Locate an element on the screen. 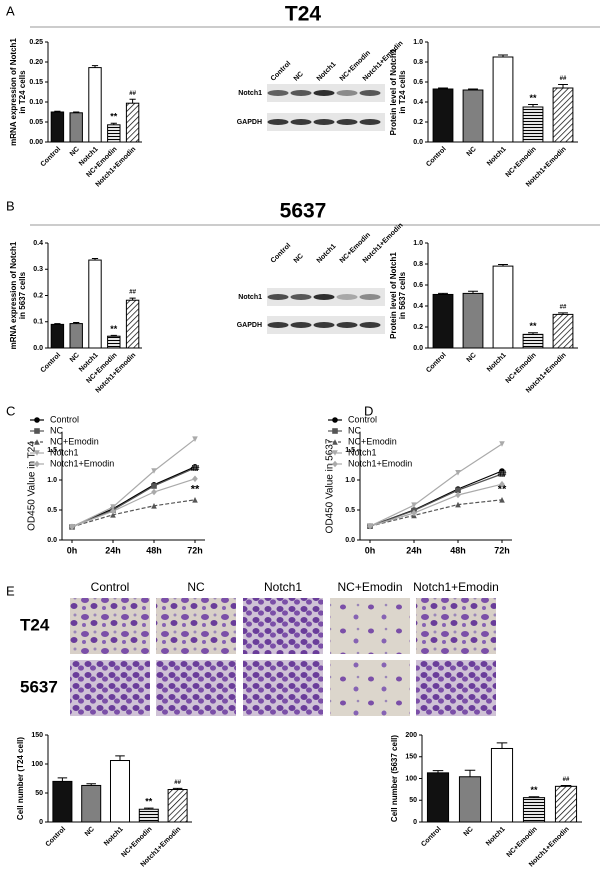 This screenshot has height=882, width=607. micrograph-column-label: Notch1+Emodin is located at coordinates (456, 587).